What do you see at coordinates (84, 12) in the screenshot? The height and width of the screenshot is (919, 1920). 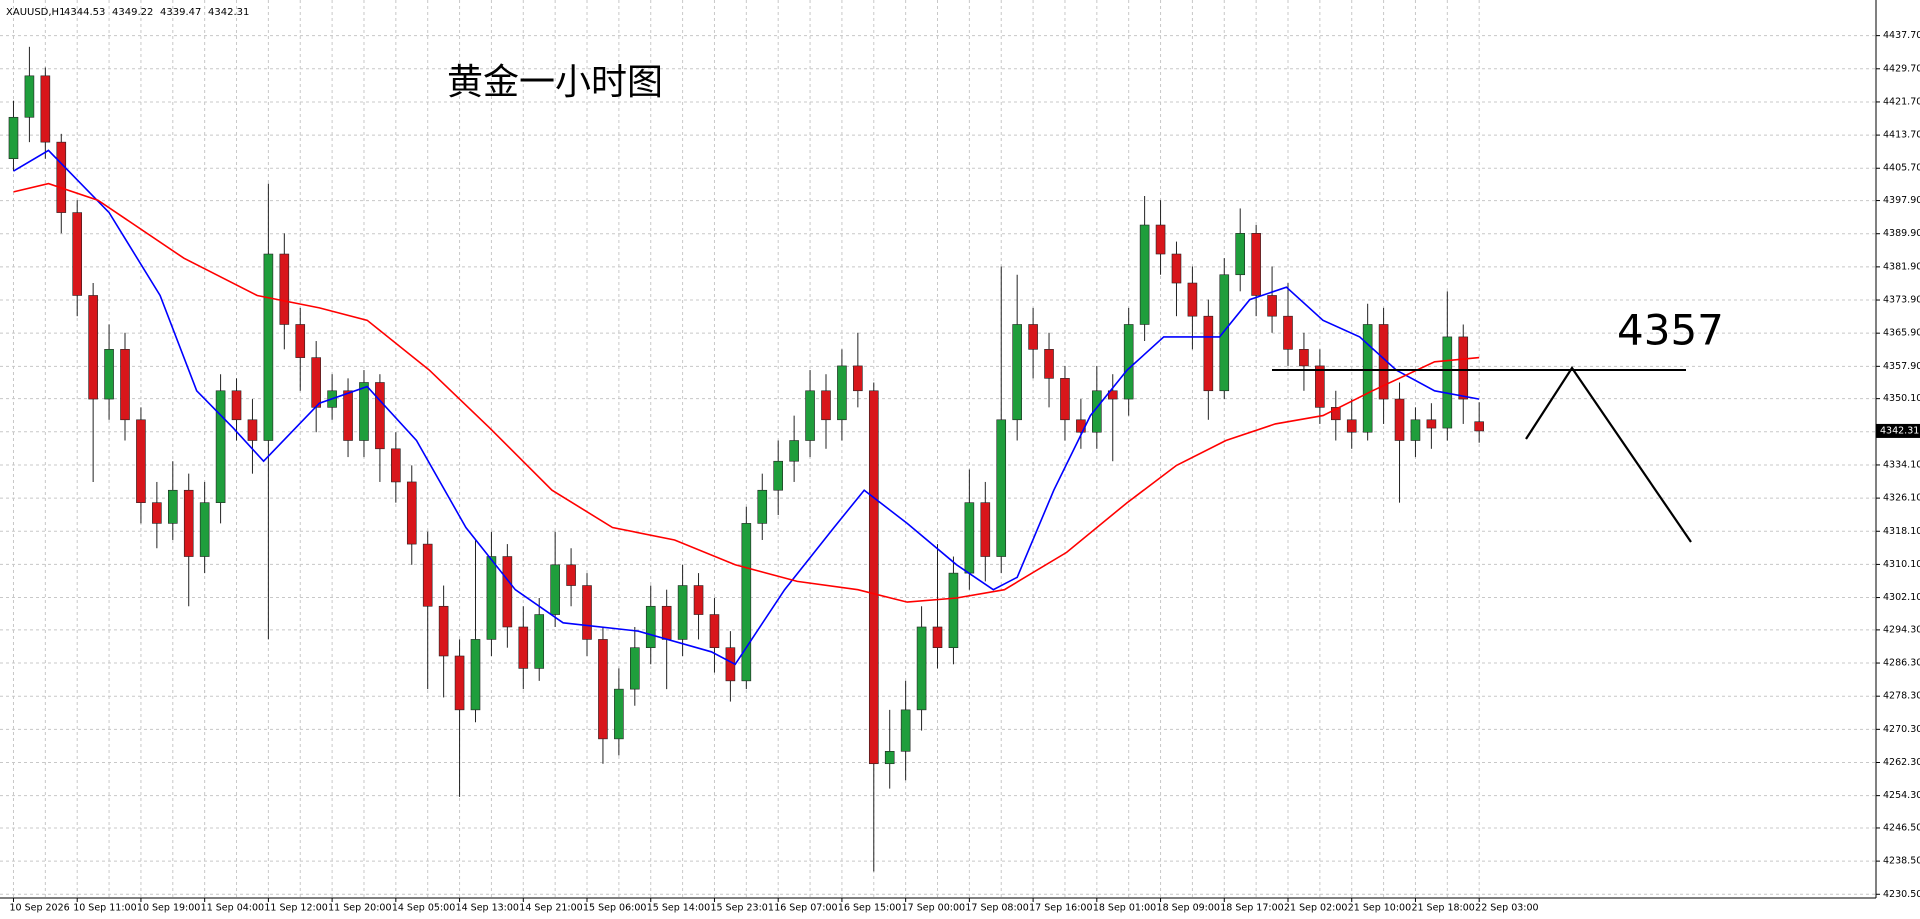 I see `header-ohlc: 4344.53` at bounding box center [84, 12].